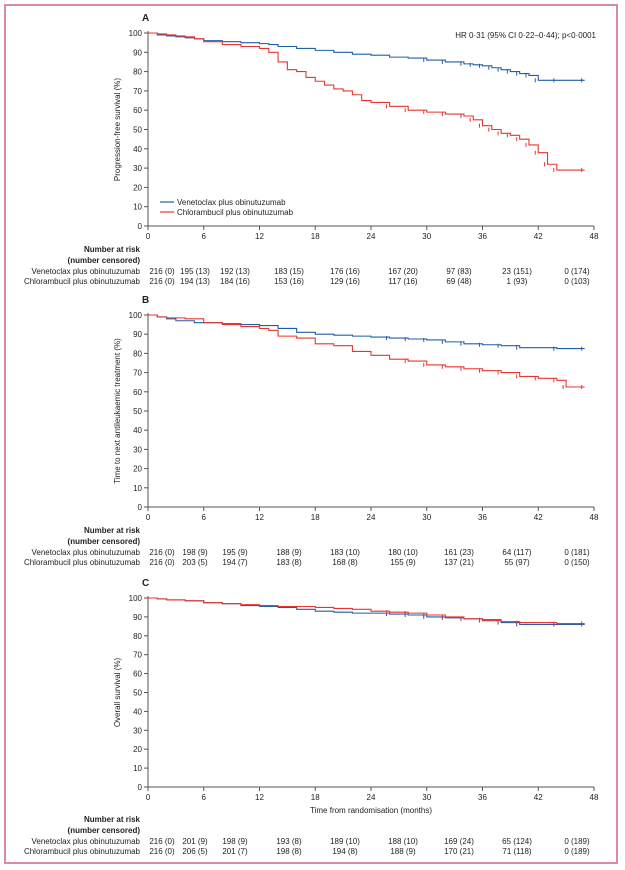  I want to click on panel-label: B, so click(145, 300).